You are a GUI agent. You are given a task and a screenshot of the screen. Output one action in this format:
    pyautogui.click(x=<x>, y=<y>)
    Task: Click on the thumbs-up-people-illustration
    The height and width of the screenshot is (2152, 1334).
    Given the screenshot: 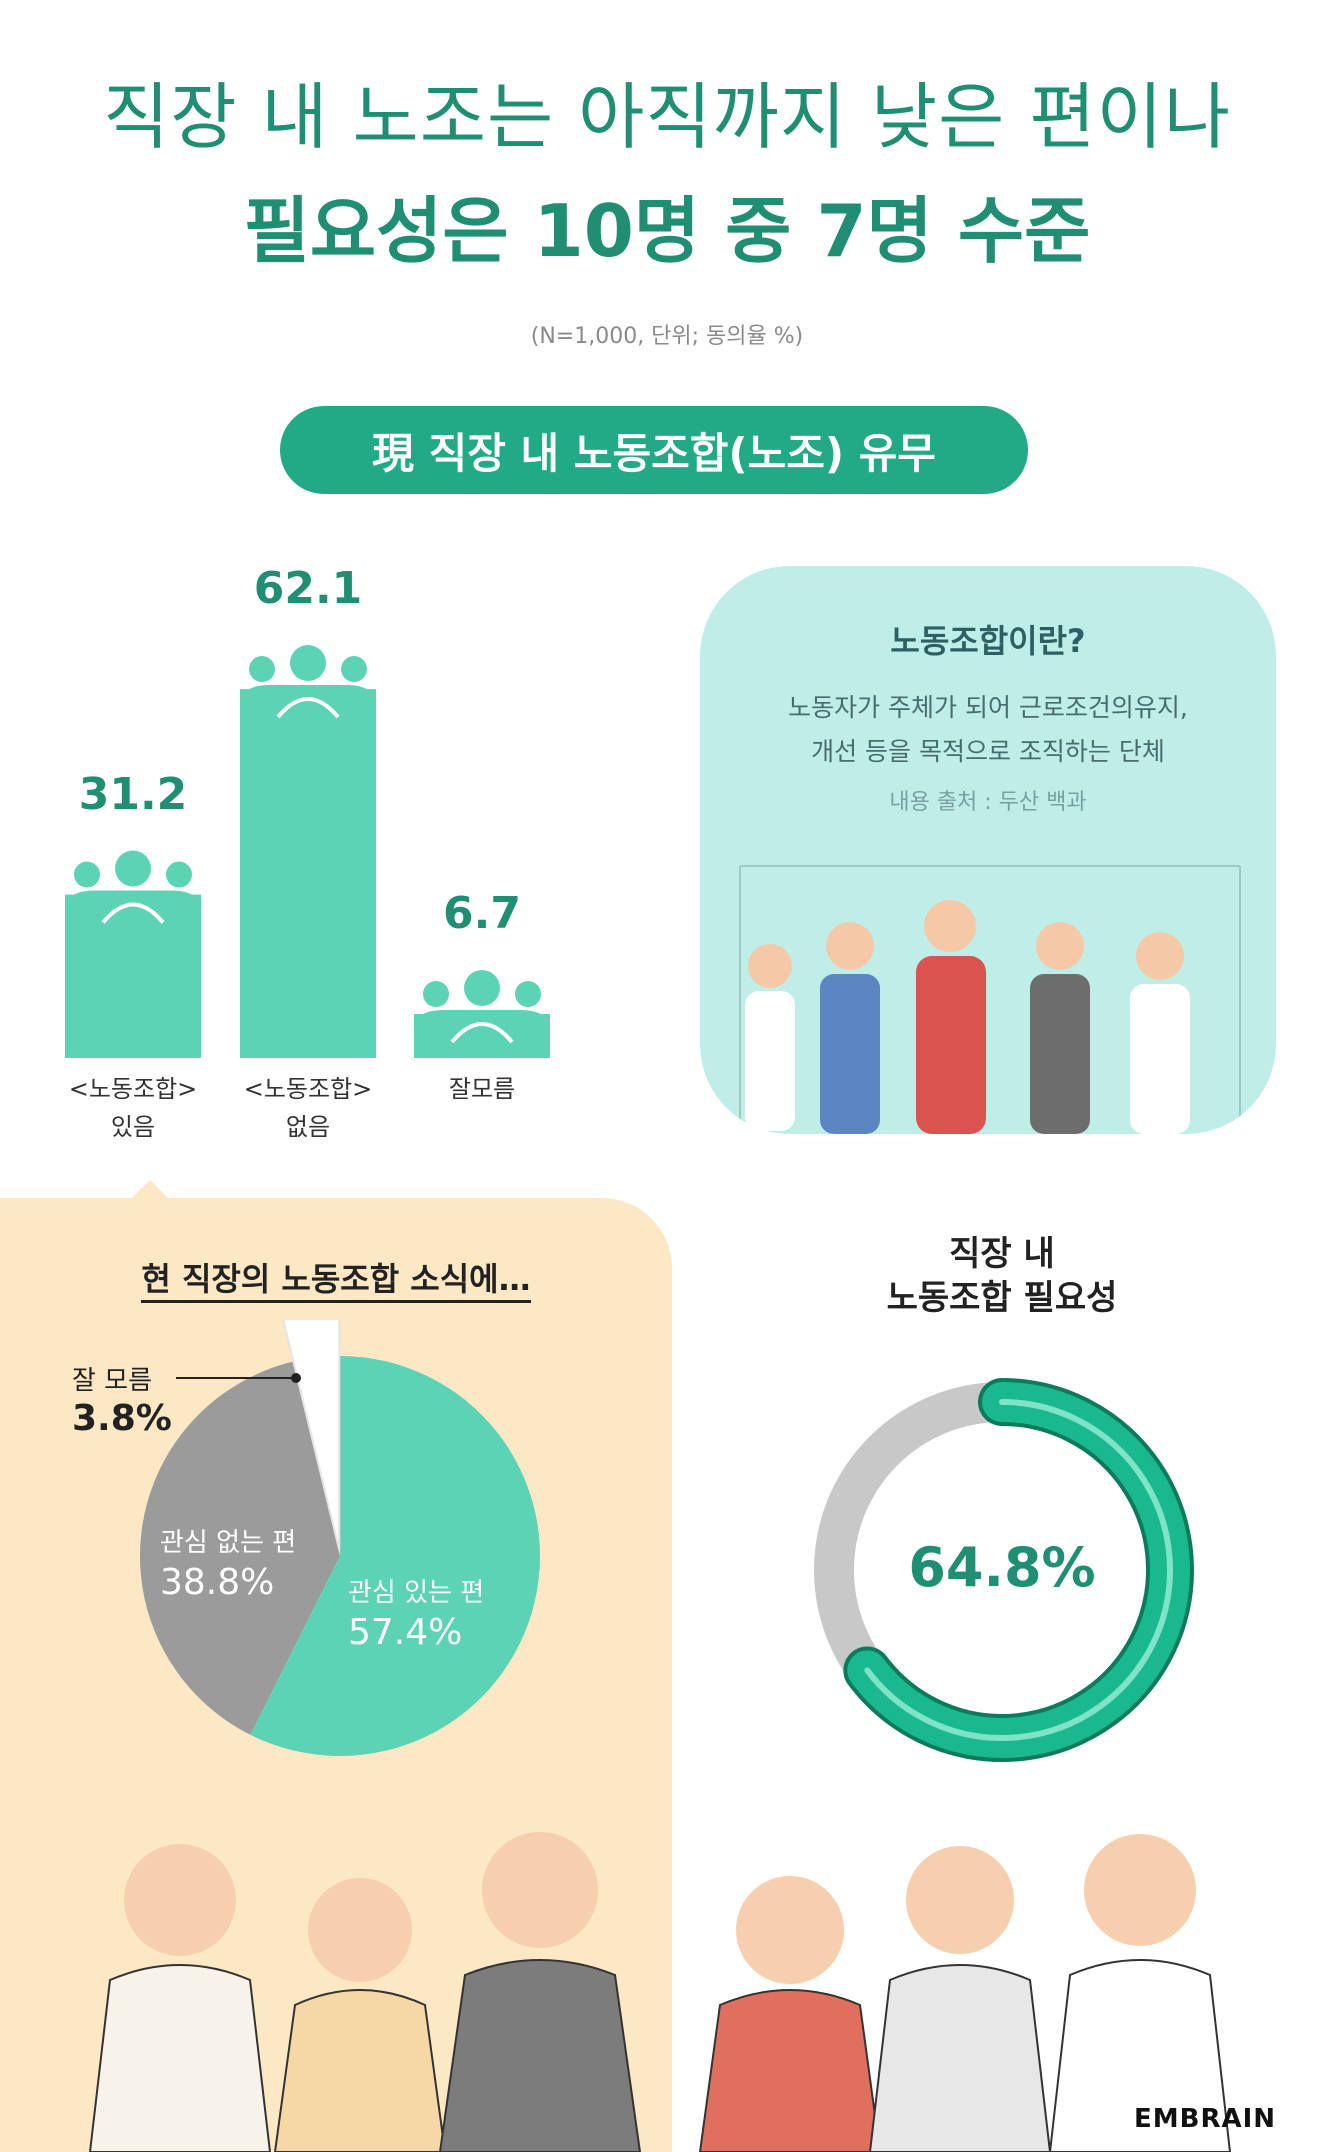 What is the action you would take?
    pyautogui.click(x=660, y=1992)
    